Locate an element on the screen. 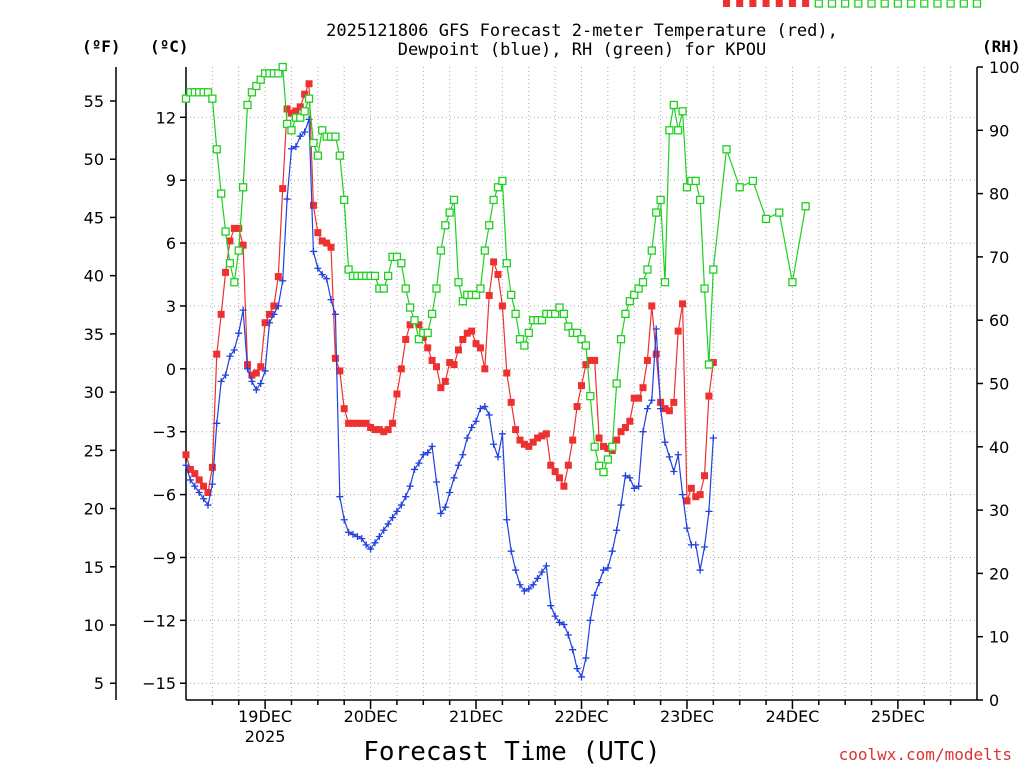 The width and height of the screenshot is (1024, 768). fahrenheit-tick-label: 55 is located at coordinates (94, 101).